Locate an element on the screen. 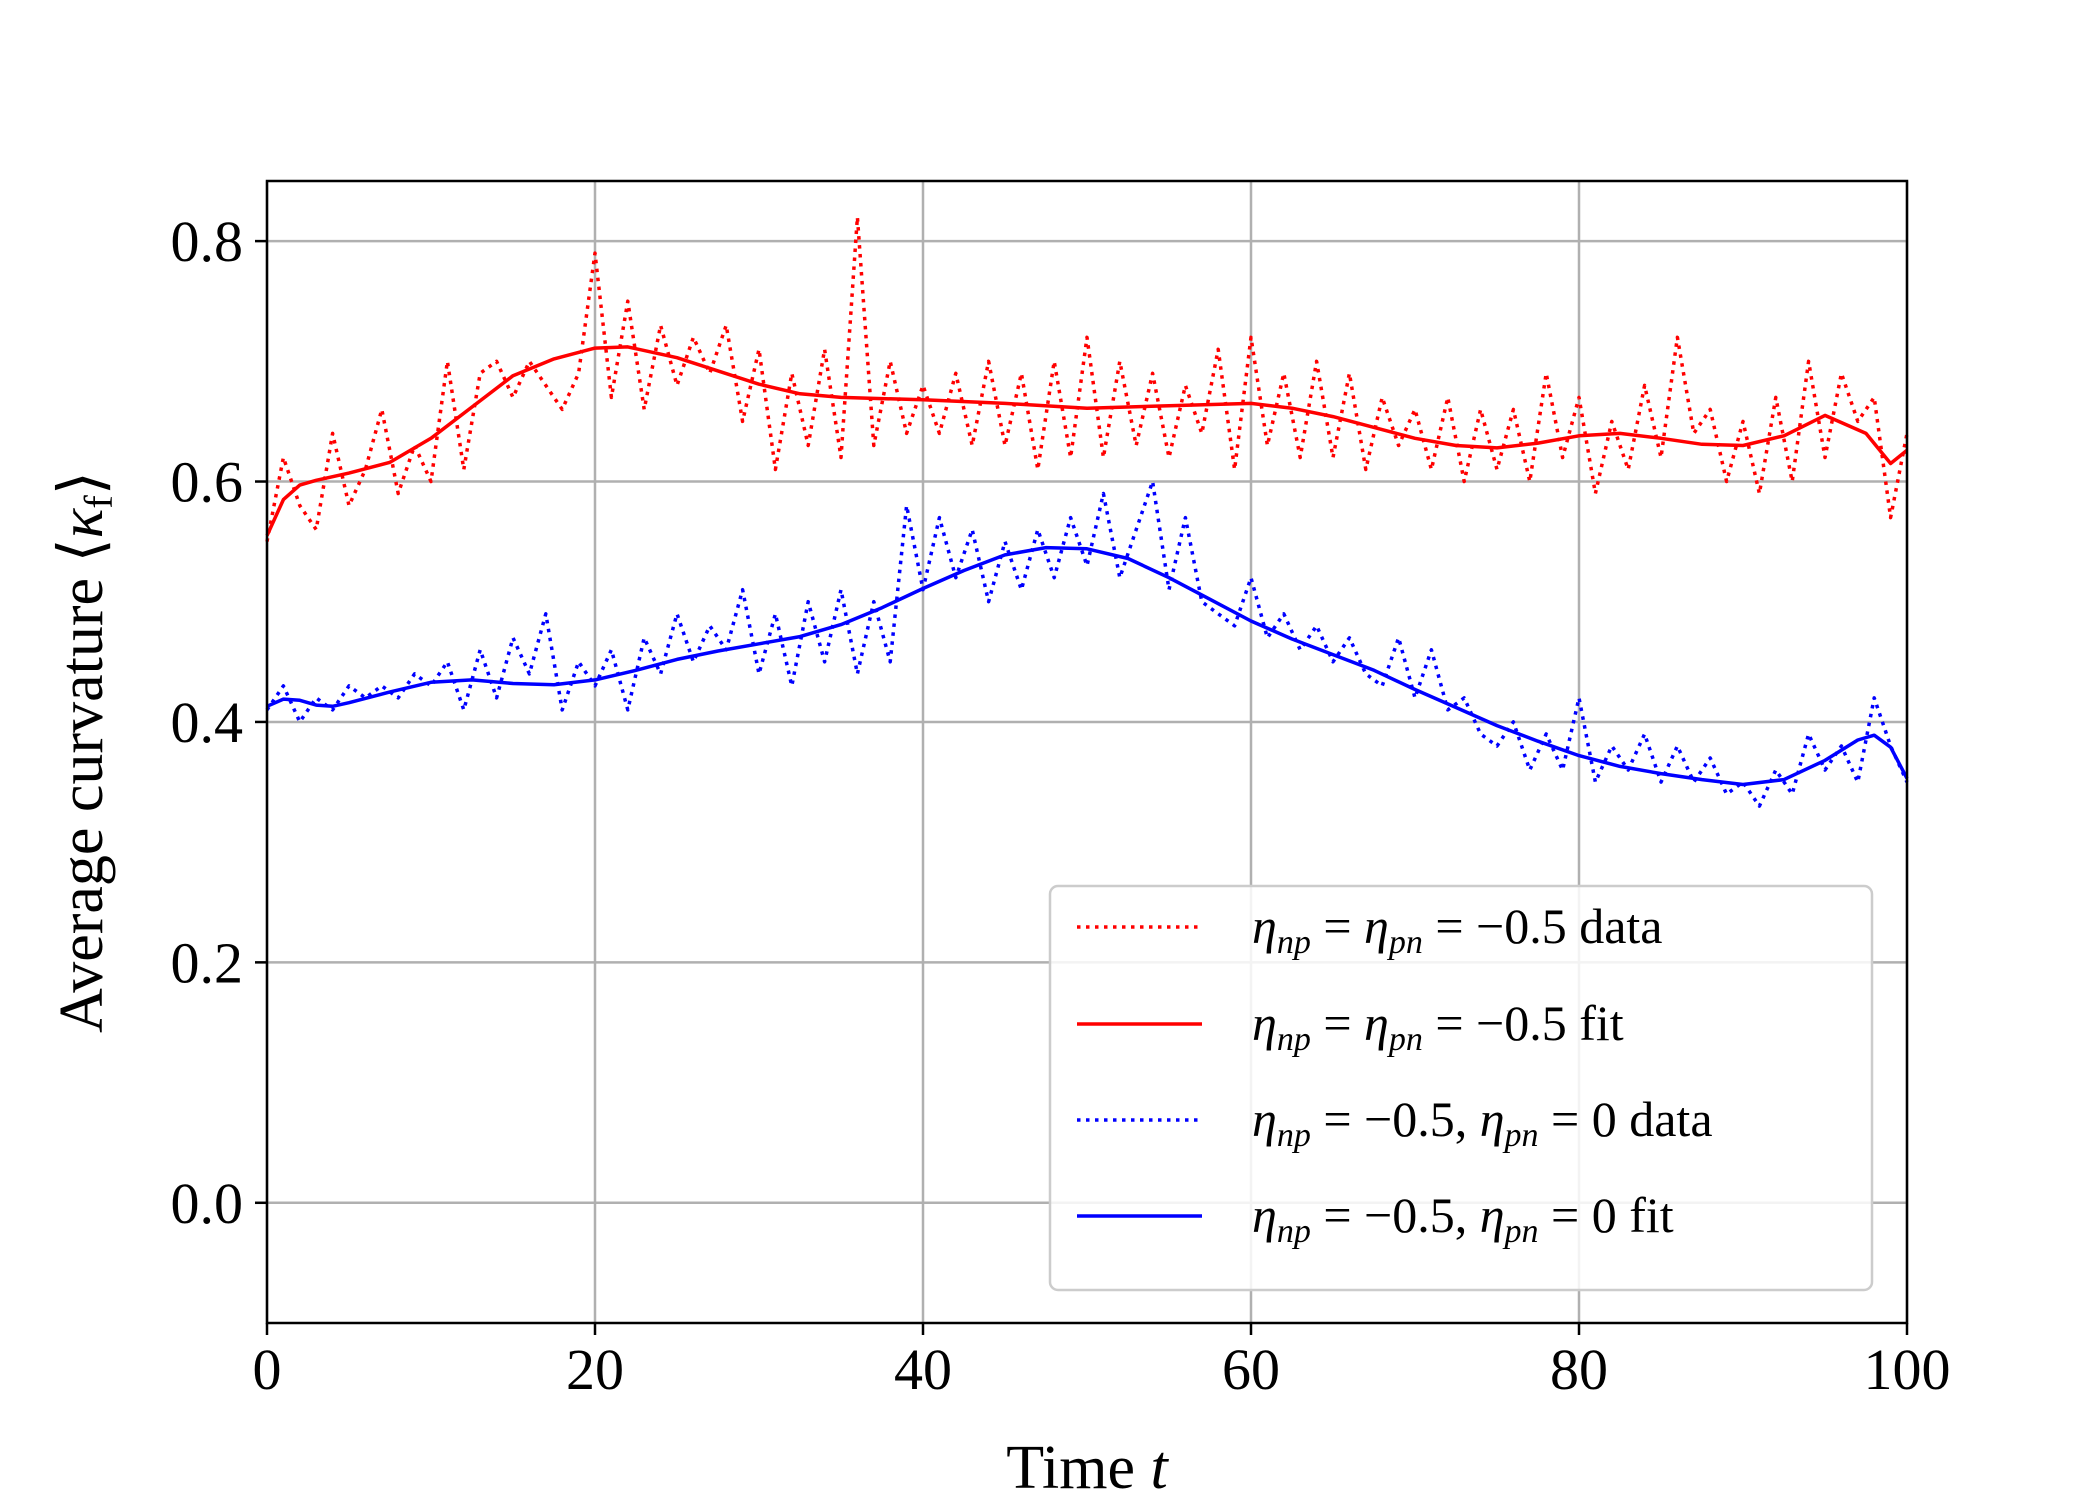 This screenshot has height=1500, width=2100. y-axis-label: Average curvature ⟨κf⟩ is located at coordinates (84, 752).